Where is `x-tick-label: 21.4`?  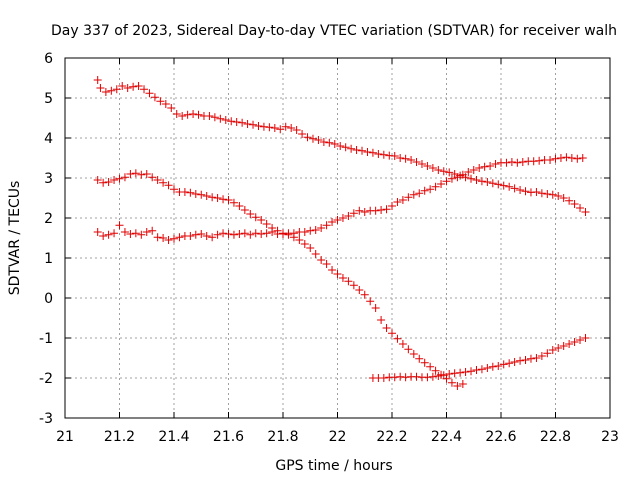 x-tick-label: 21.4 is located at coordinates (173, 437).